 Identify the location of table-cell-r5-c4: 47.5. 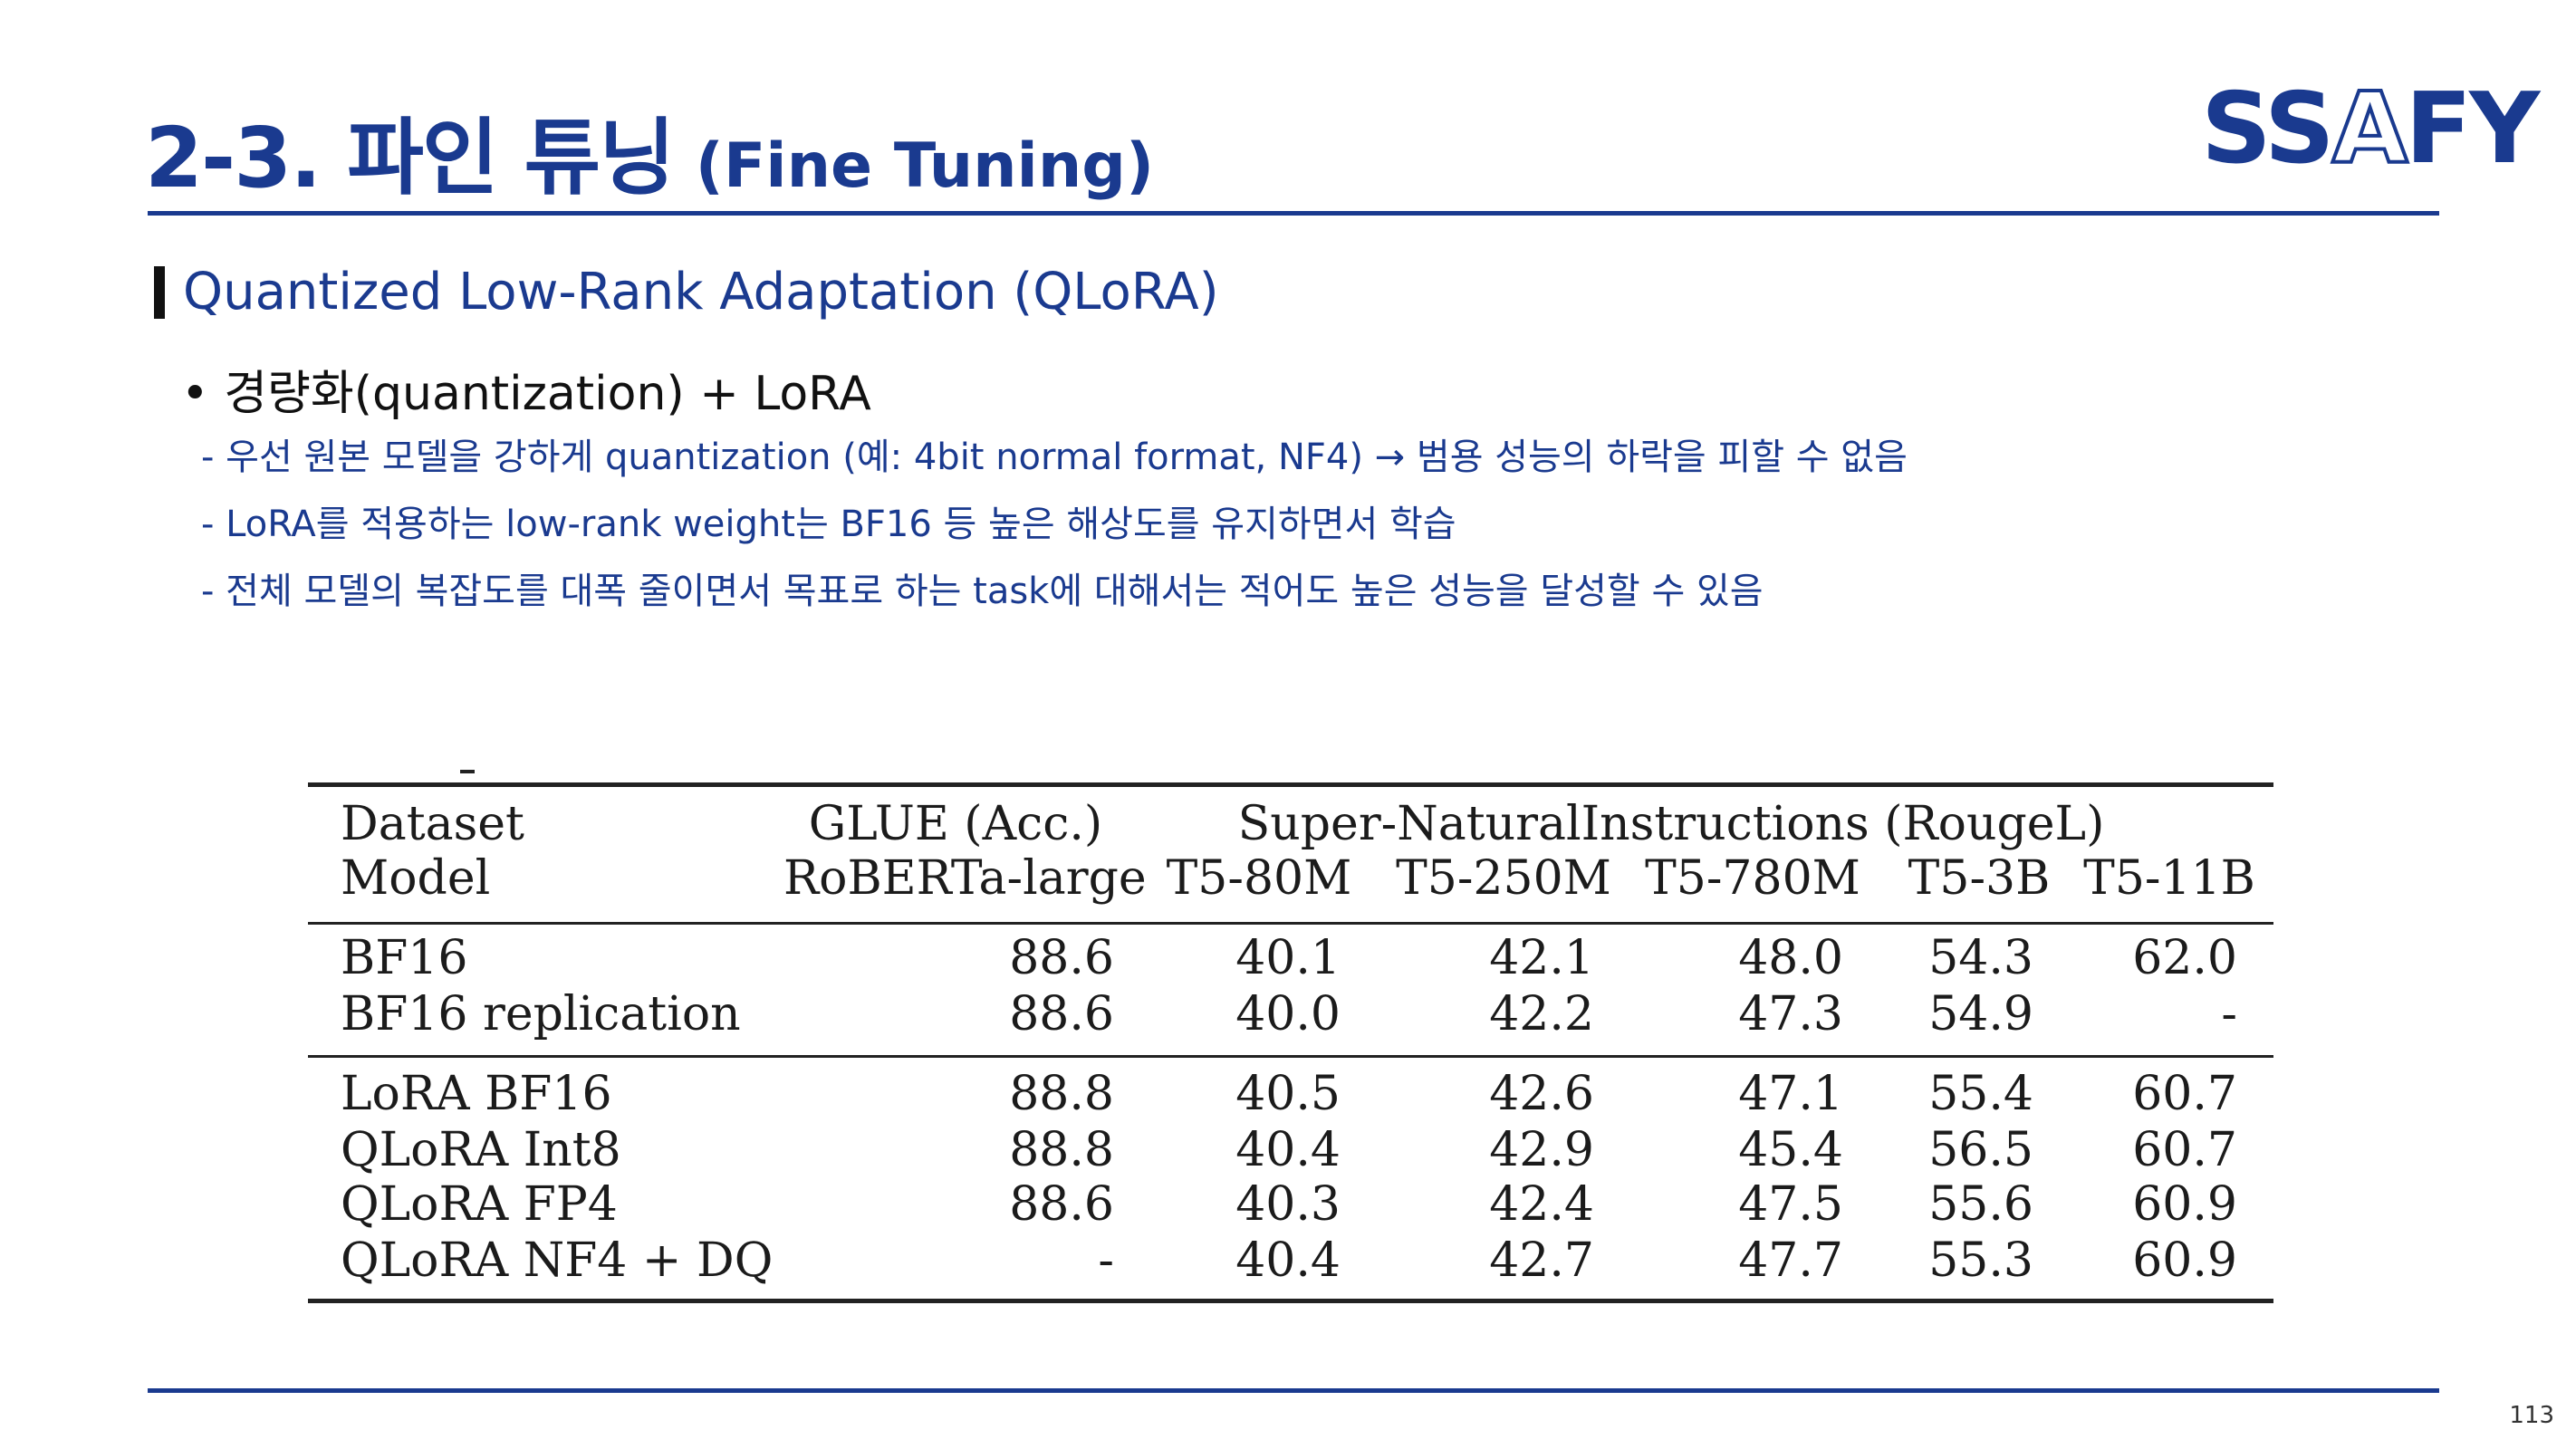
(1790, 1204).